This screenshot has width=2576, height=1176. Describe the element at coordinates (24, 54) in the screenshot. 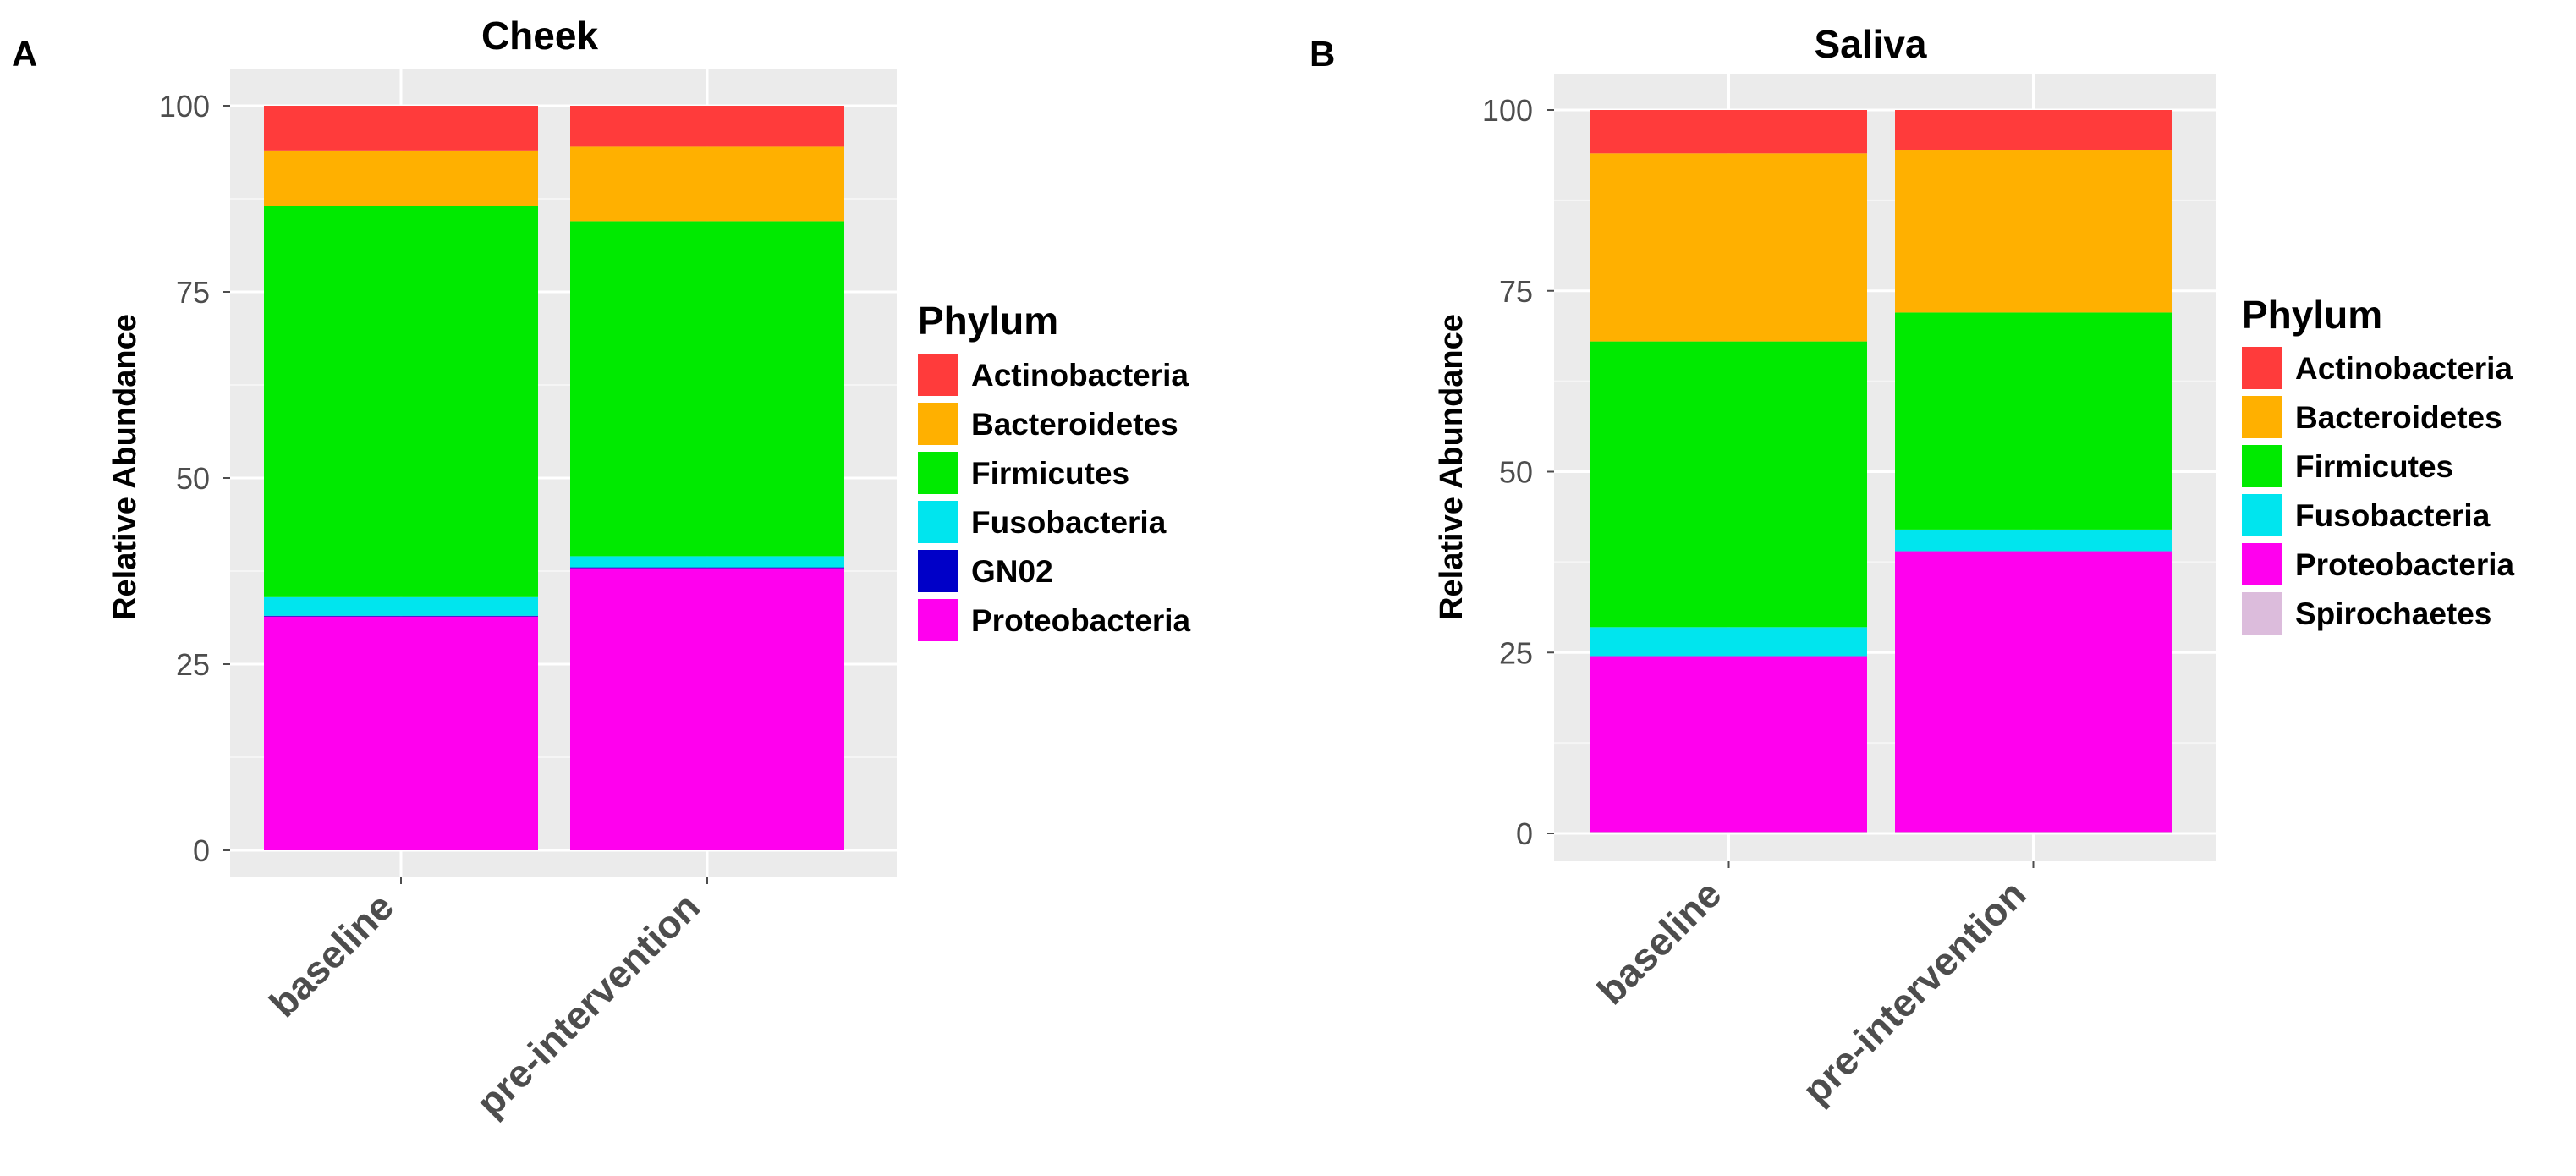

I see `panel-letter: A` at that location.